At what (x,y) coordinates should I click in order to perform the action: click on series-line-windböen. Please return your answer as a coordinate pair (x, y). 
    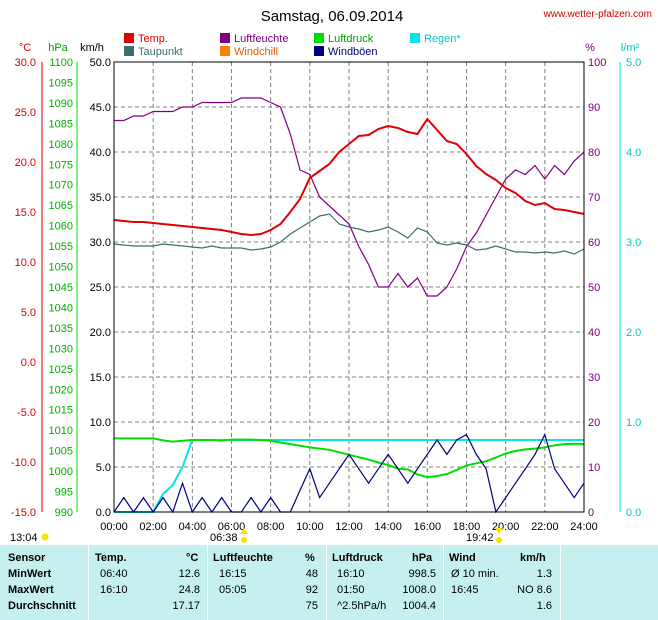
    Looking at the image, I should click on (349, 473).